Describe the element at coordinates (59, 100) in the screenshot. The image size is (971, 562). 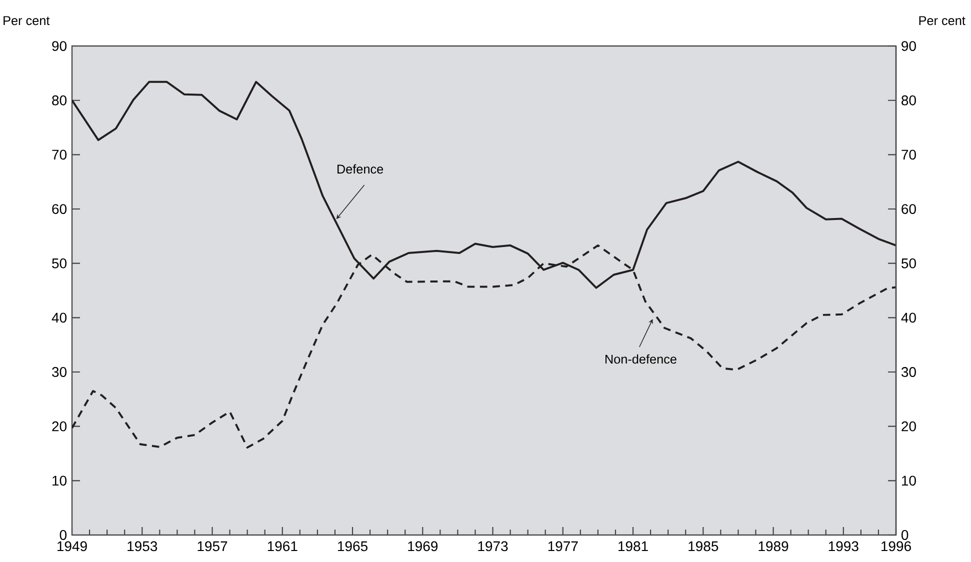
I see `y-tick-label: 80` at that location.